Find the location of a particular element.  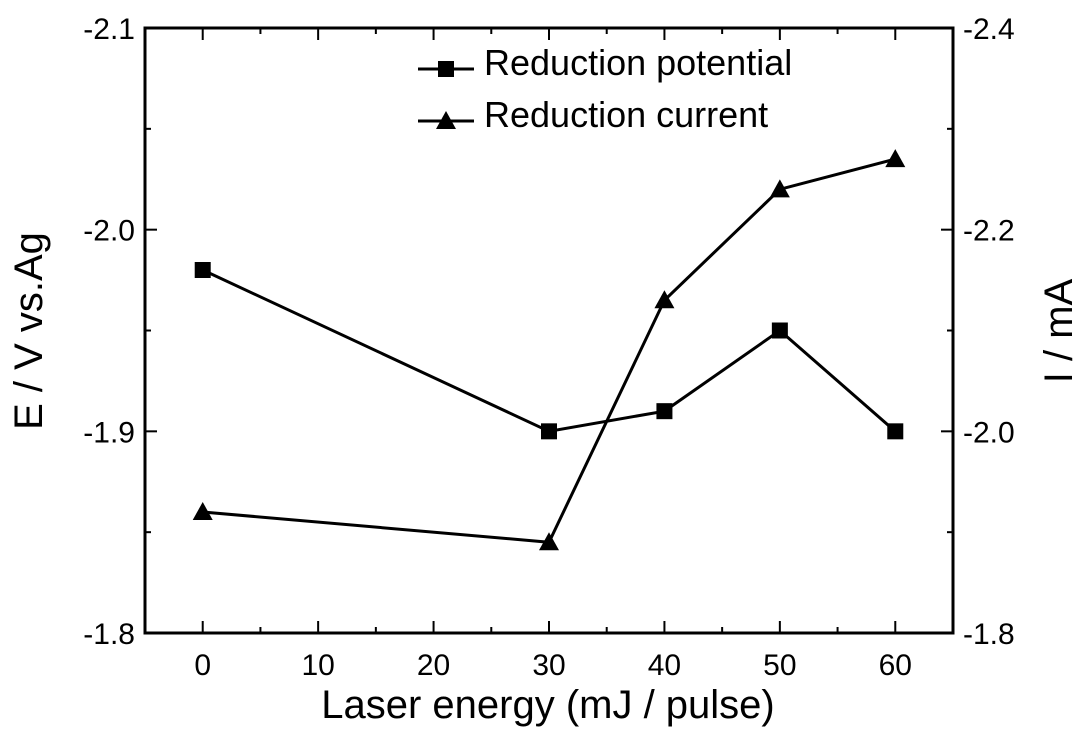

x-axis-label: Laser energy (mJ / pulse) is located at coordinates (548, 705).